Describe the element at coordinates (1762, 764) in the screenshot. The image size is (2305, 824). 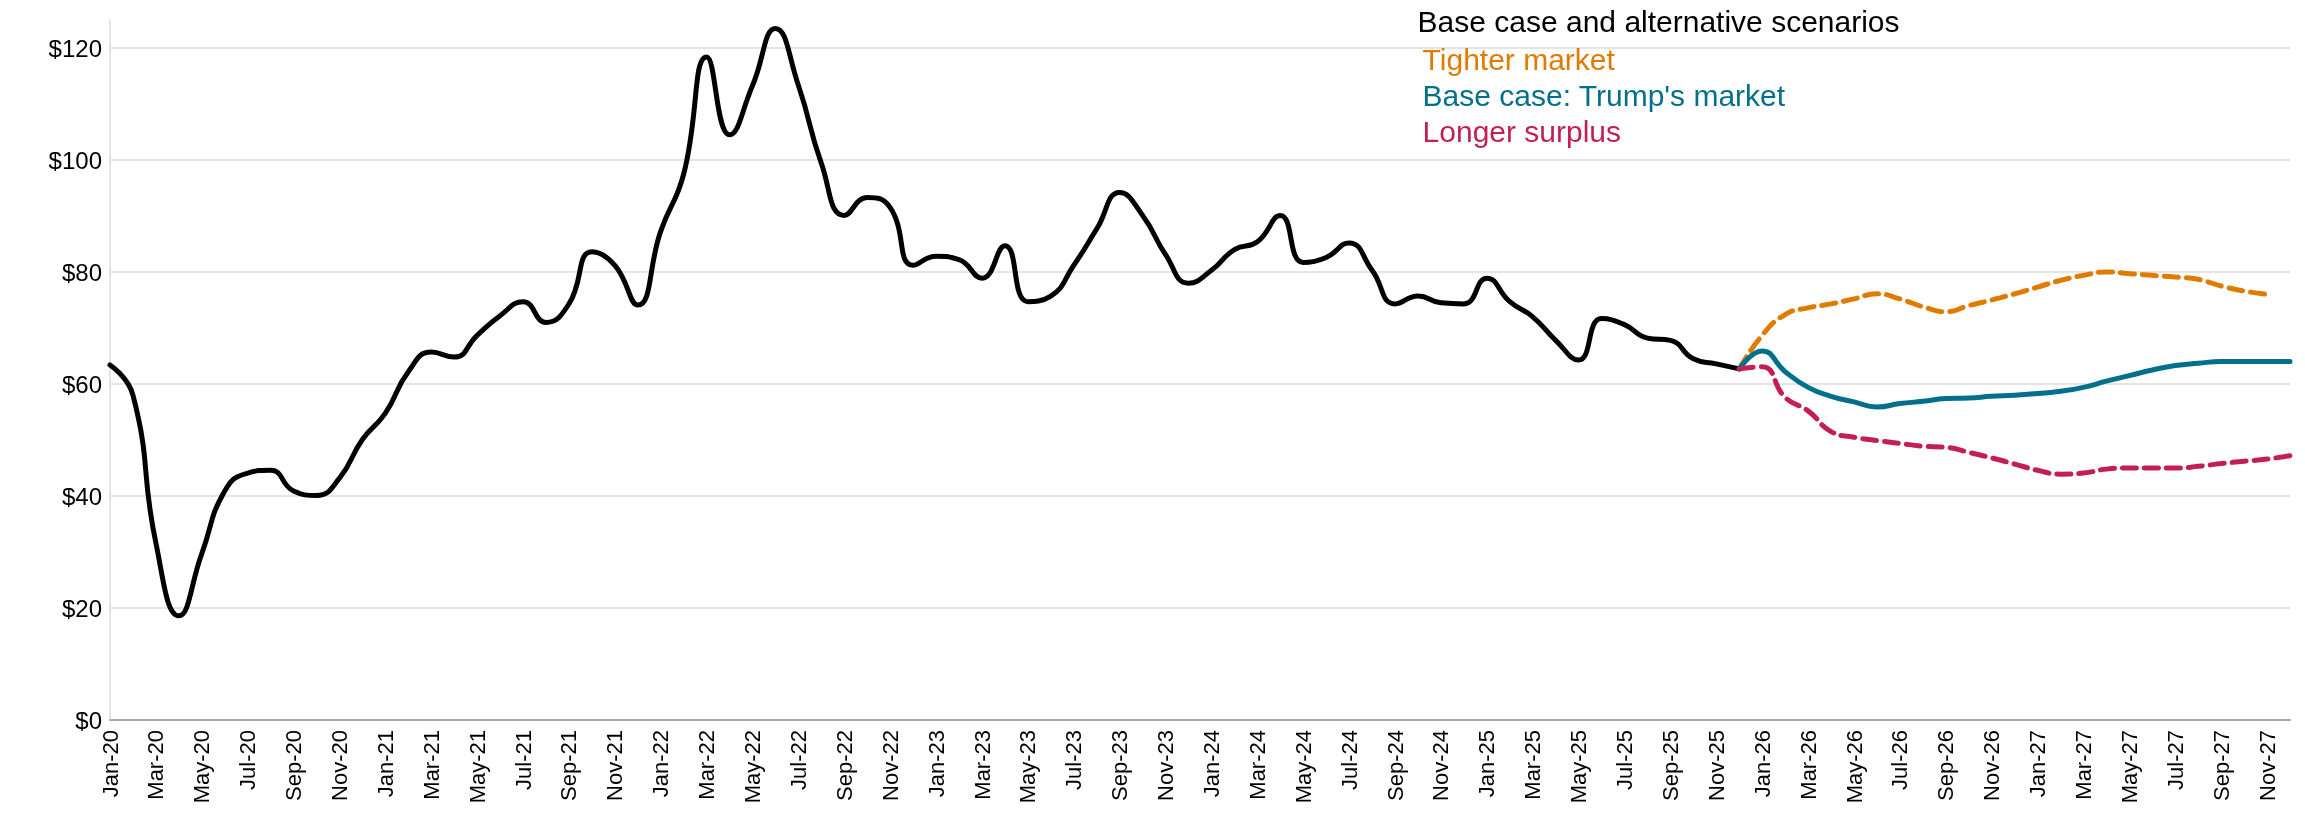
I see `x-tick-label: Jan-26` at that location.